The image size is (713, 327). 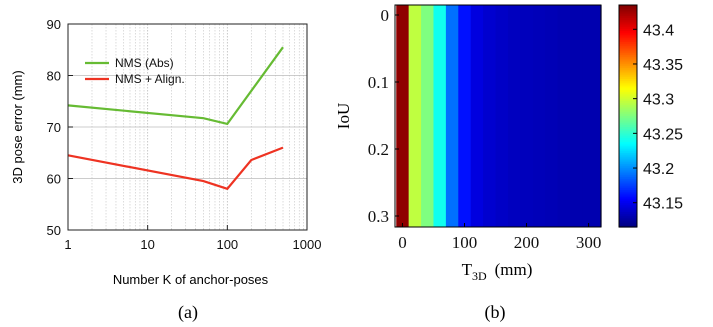 What do you see at coordinates (650, 116) in the screenshot?
I see `colorbar: 43.4 43.35 43.3 43.25 43.2 43.15` at bounding box center [650, 116].